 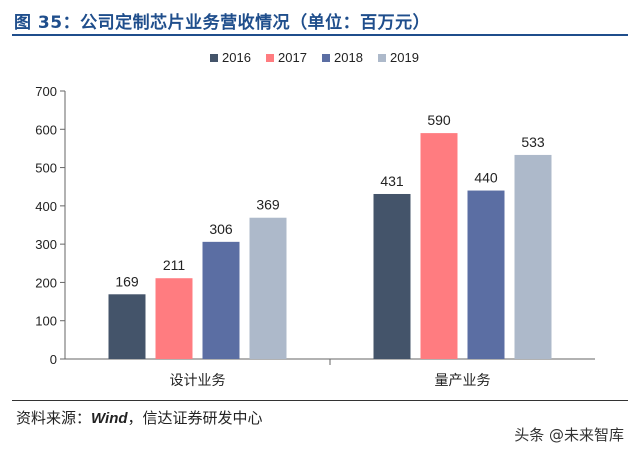 I want to click on legend-label-2017: 2017, so click(x=292, y=57).